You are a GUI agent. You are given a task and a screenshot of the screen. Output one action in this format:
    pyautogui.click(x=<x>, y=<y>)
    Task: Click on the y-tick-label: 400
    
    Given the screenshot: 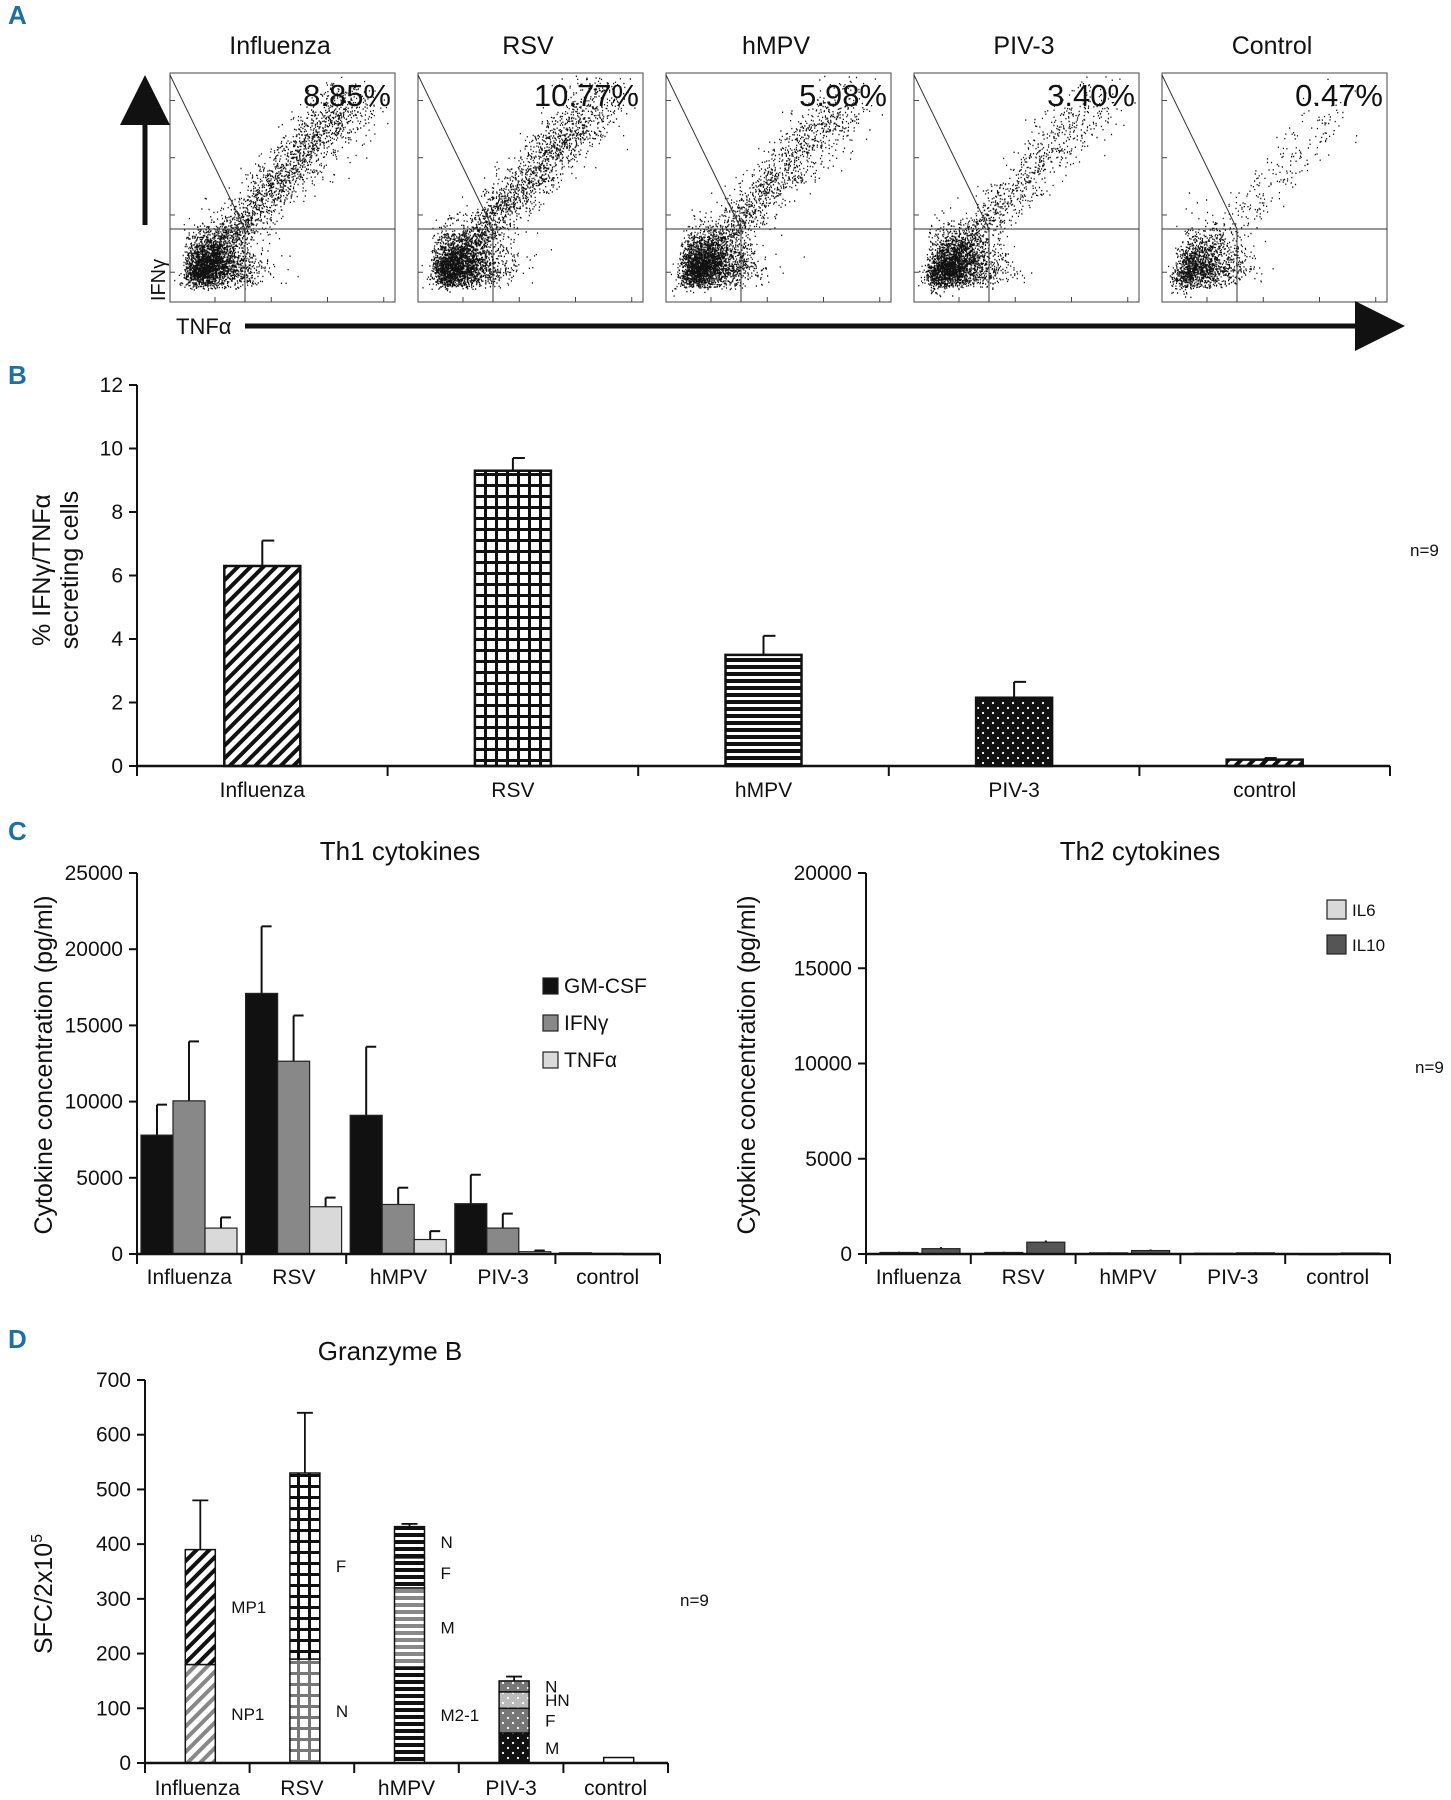 What is the action you would take?
    pyautogui.click(x=113, y=1544)
    